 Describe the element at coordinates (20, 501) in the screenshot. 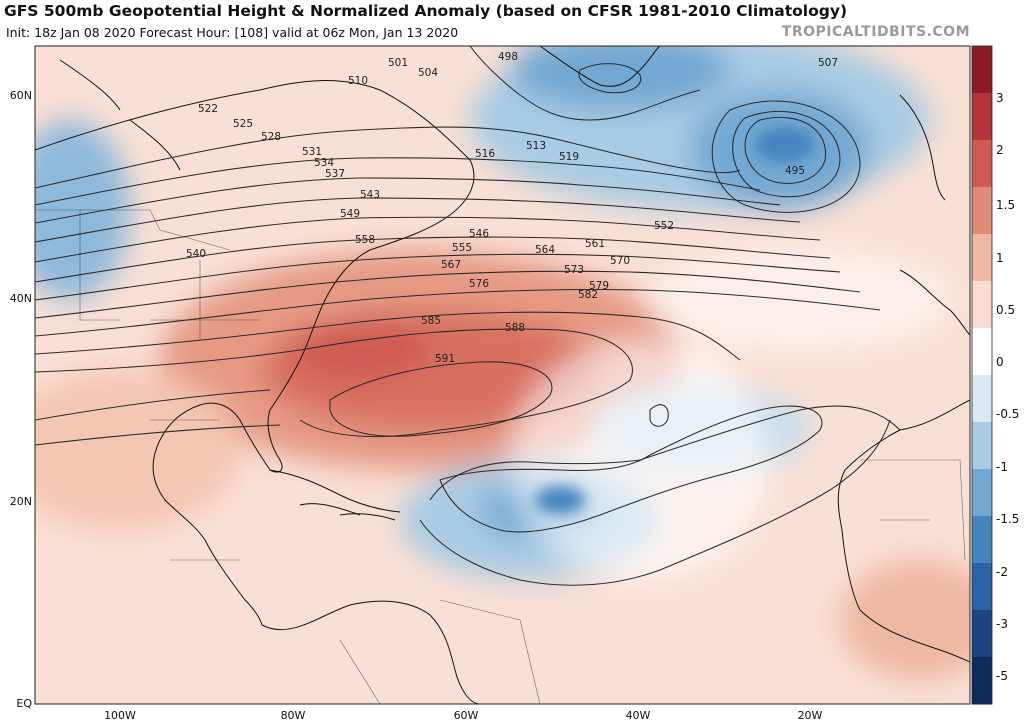

I see `lat-label: 20N` at that location.